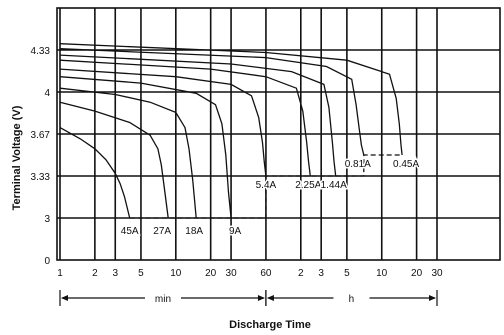  I want to click on time-ranges: min h, so click(248, 298).